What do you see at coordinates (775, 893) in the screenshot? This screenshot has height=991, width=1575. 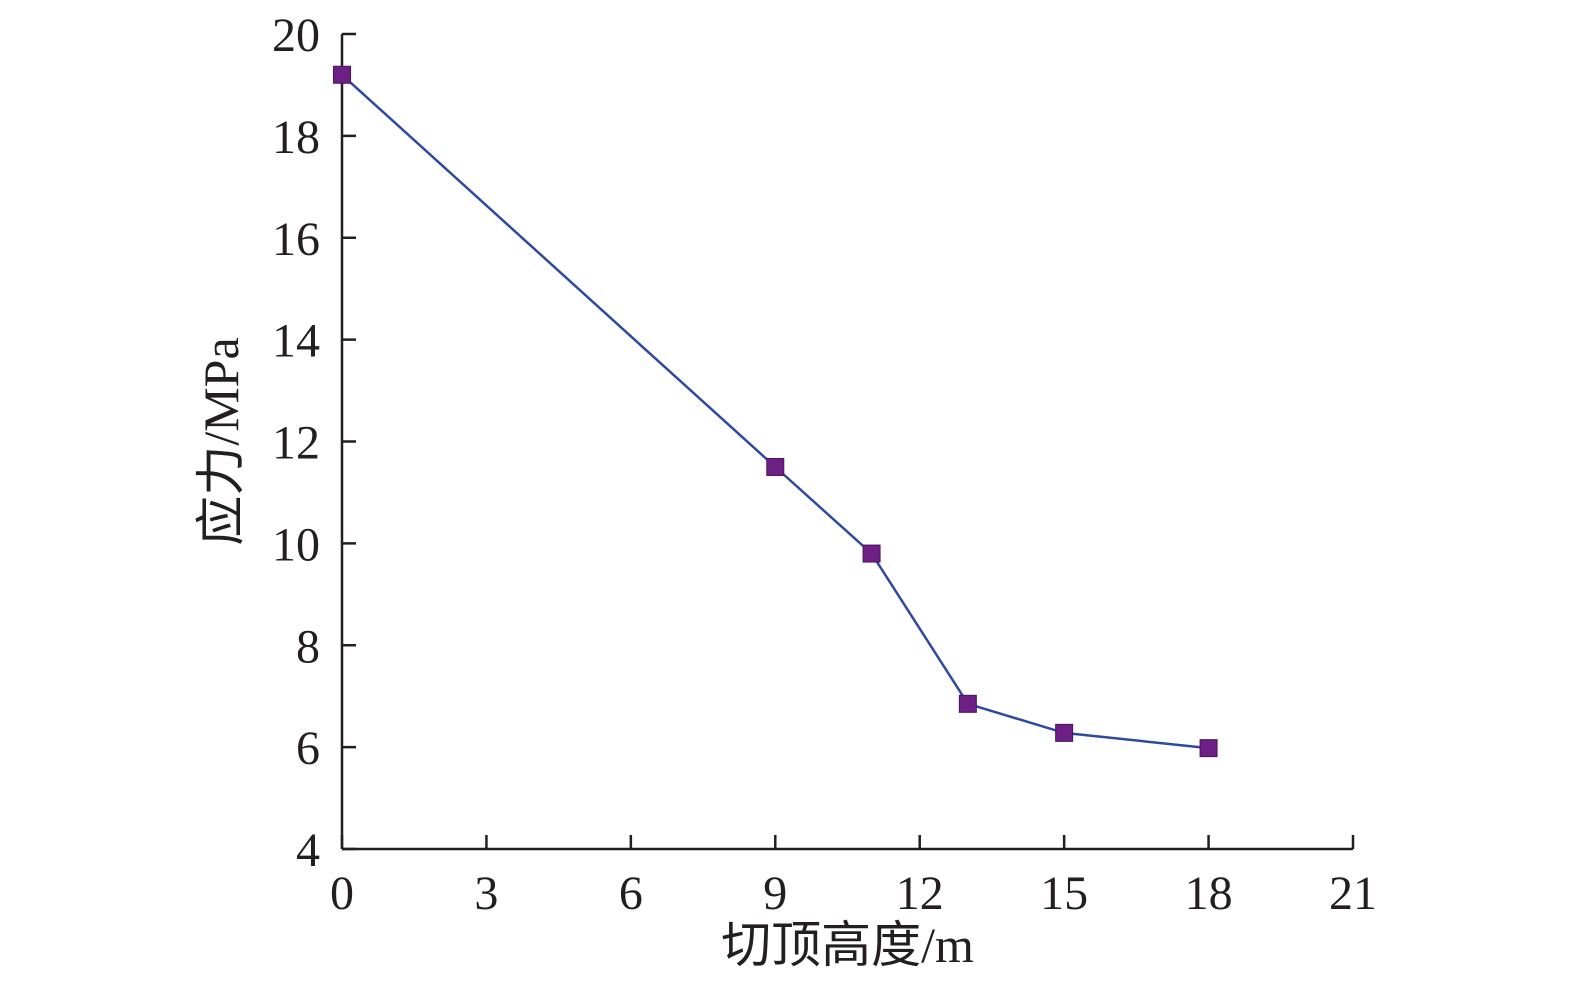 I see `x-tick-label: 9` at bounding box center [775, 893].